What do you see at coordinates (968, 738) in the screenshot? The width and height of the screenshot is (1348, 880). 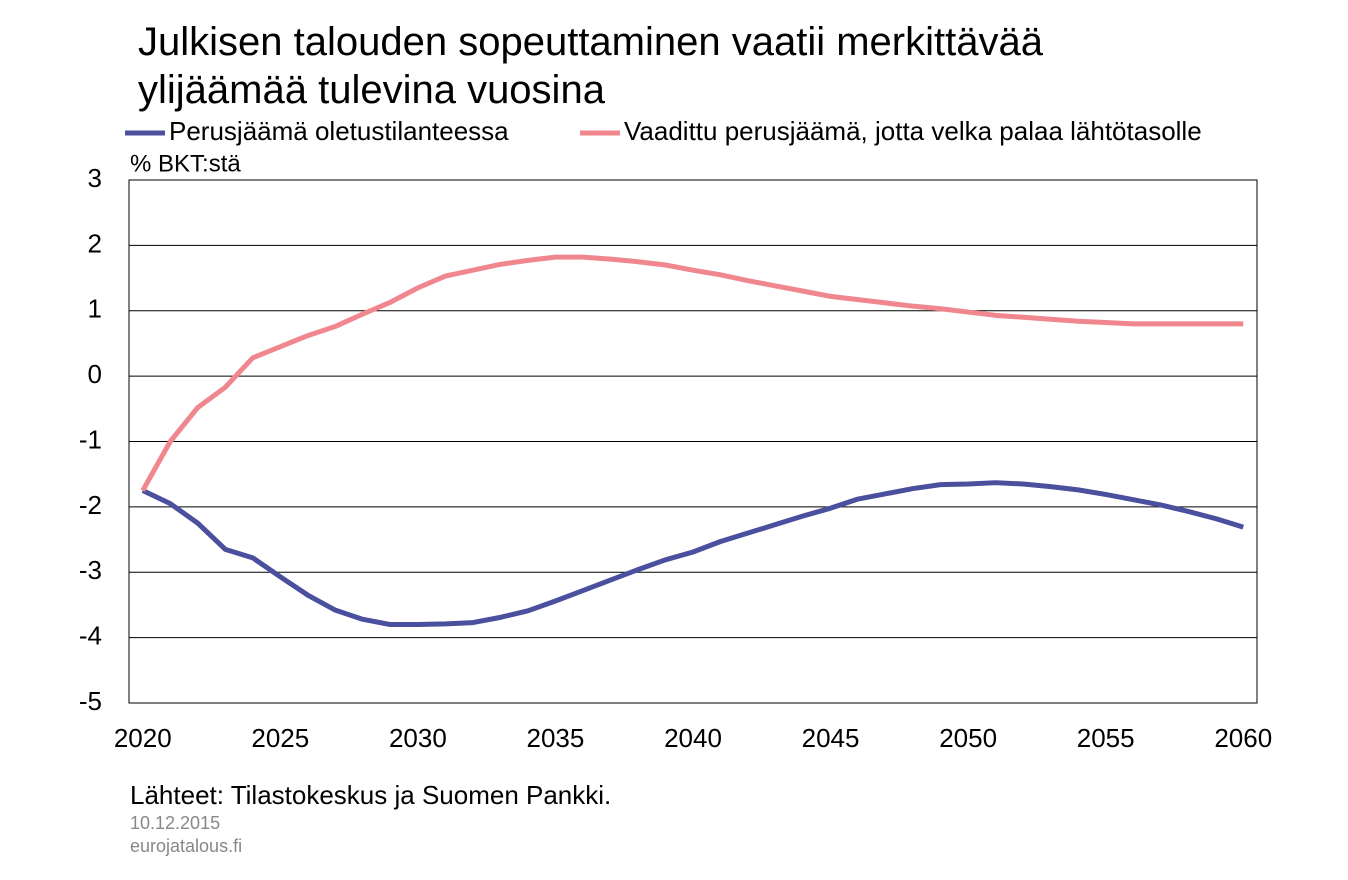 I see `x-tick-label: 2050` at bounding box center [968, 738].